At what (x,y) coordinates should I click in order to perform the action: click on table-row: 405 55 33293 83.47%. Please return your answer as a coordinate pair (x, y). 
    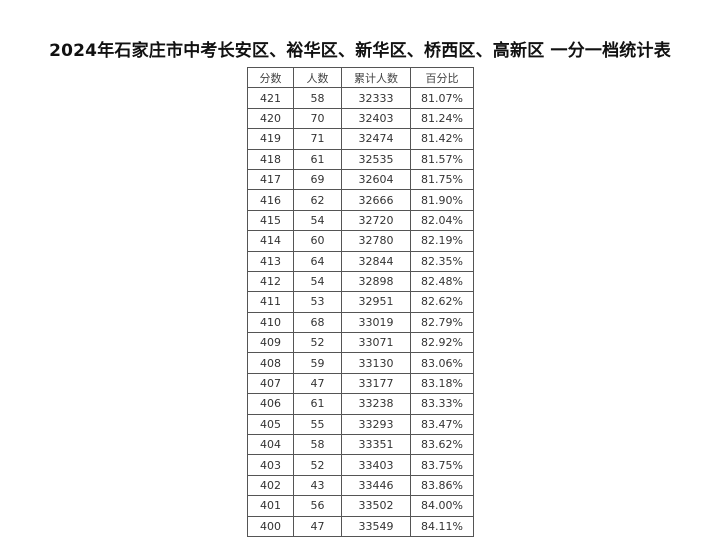
    Looking at the image, I should click on (360, 424).